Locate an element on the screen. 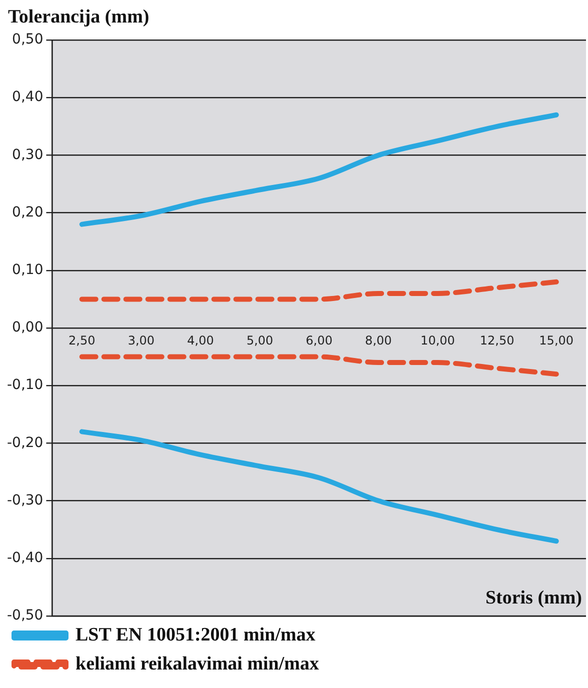 The height and width of the screenshot is (688, 588). y-tick-label: 0,00 is located at coordinates (28, 328).